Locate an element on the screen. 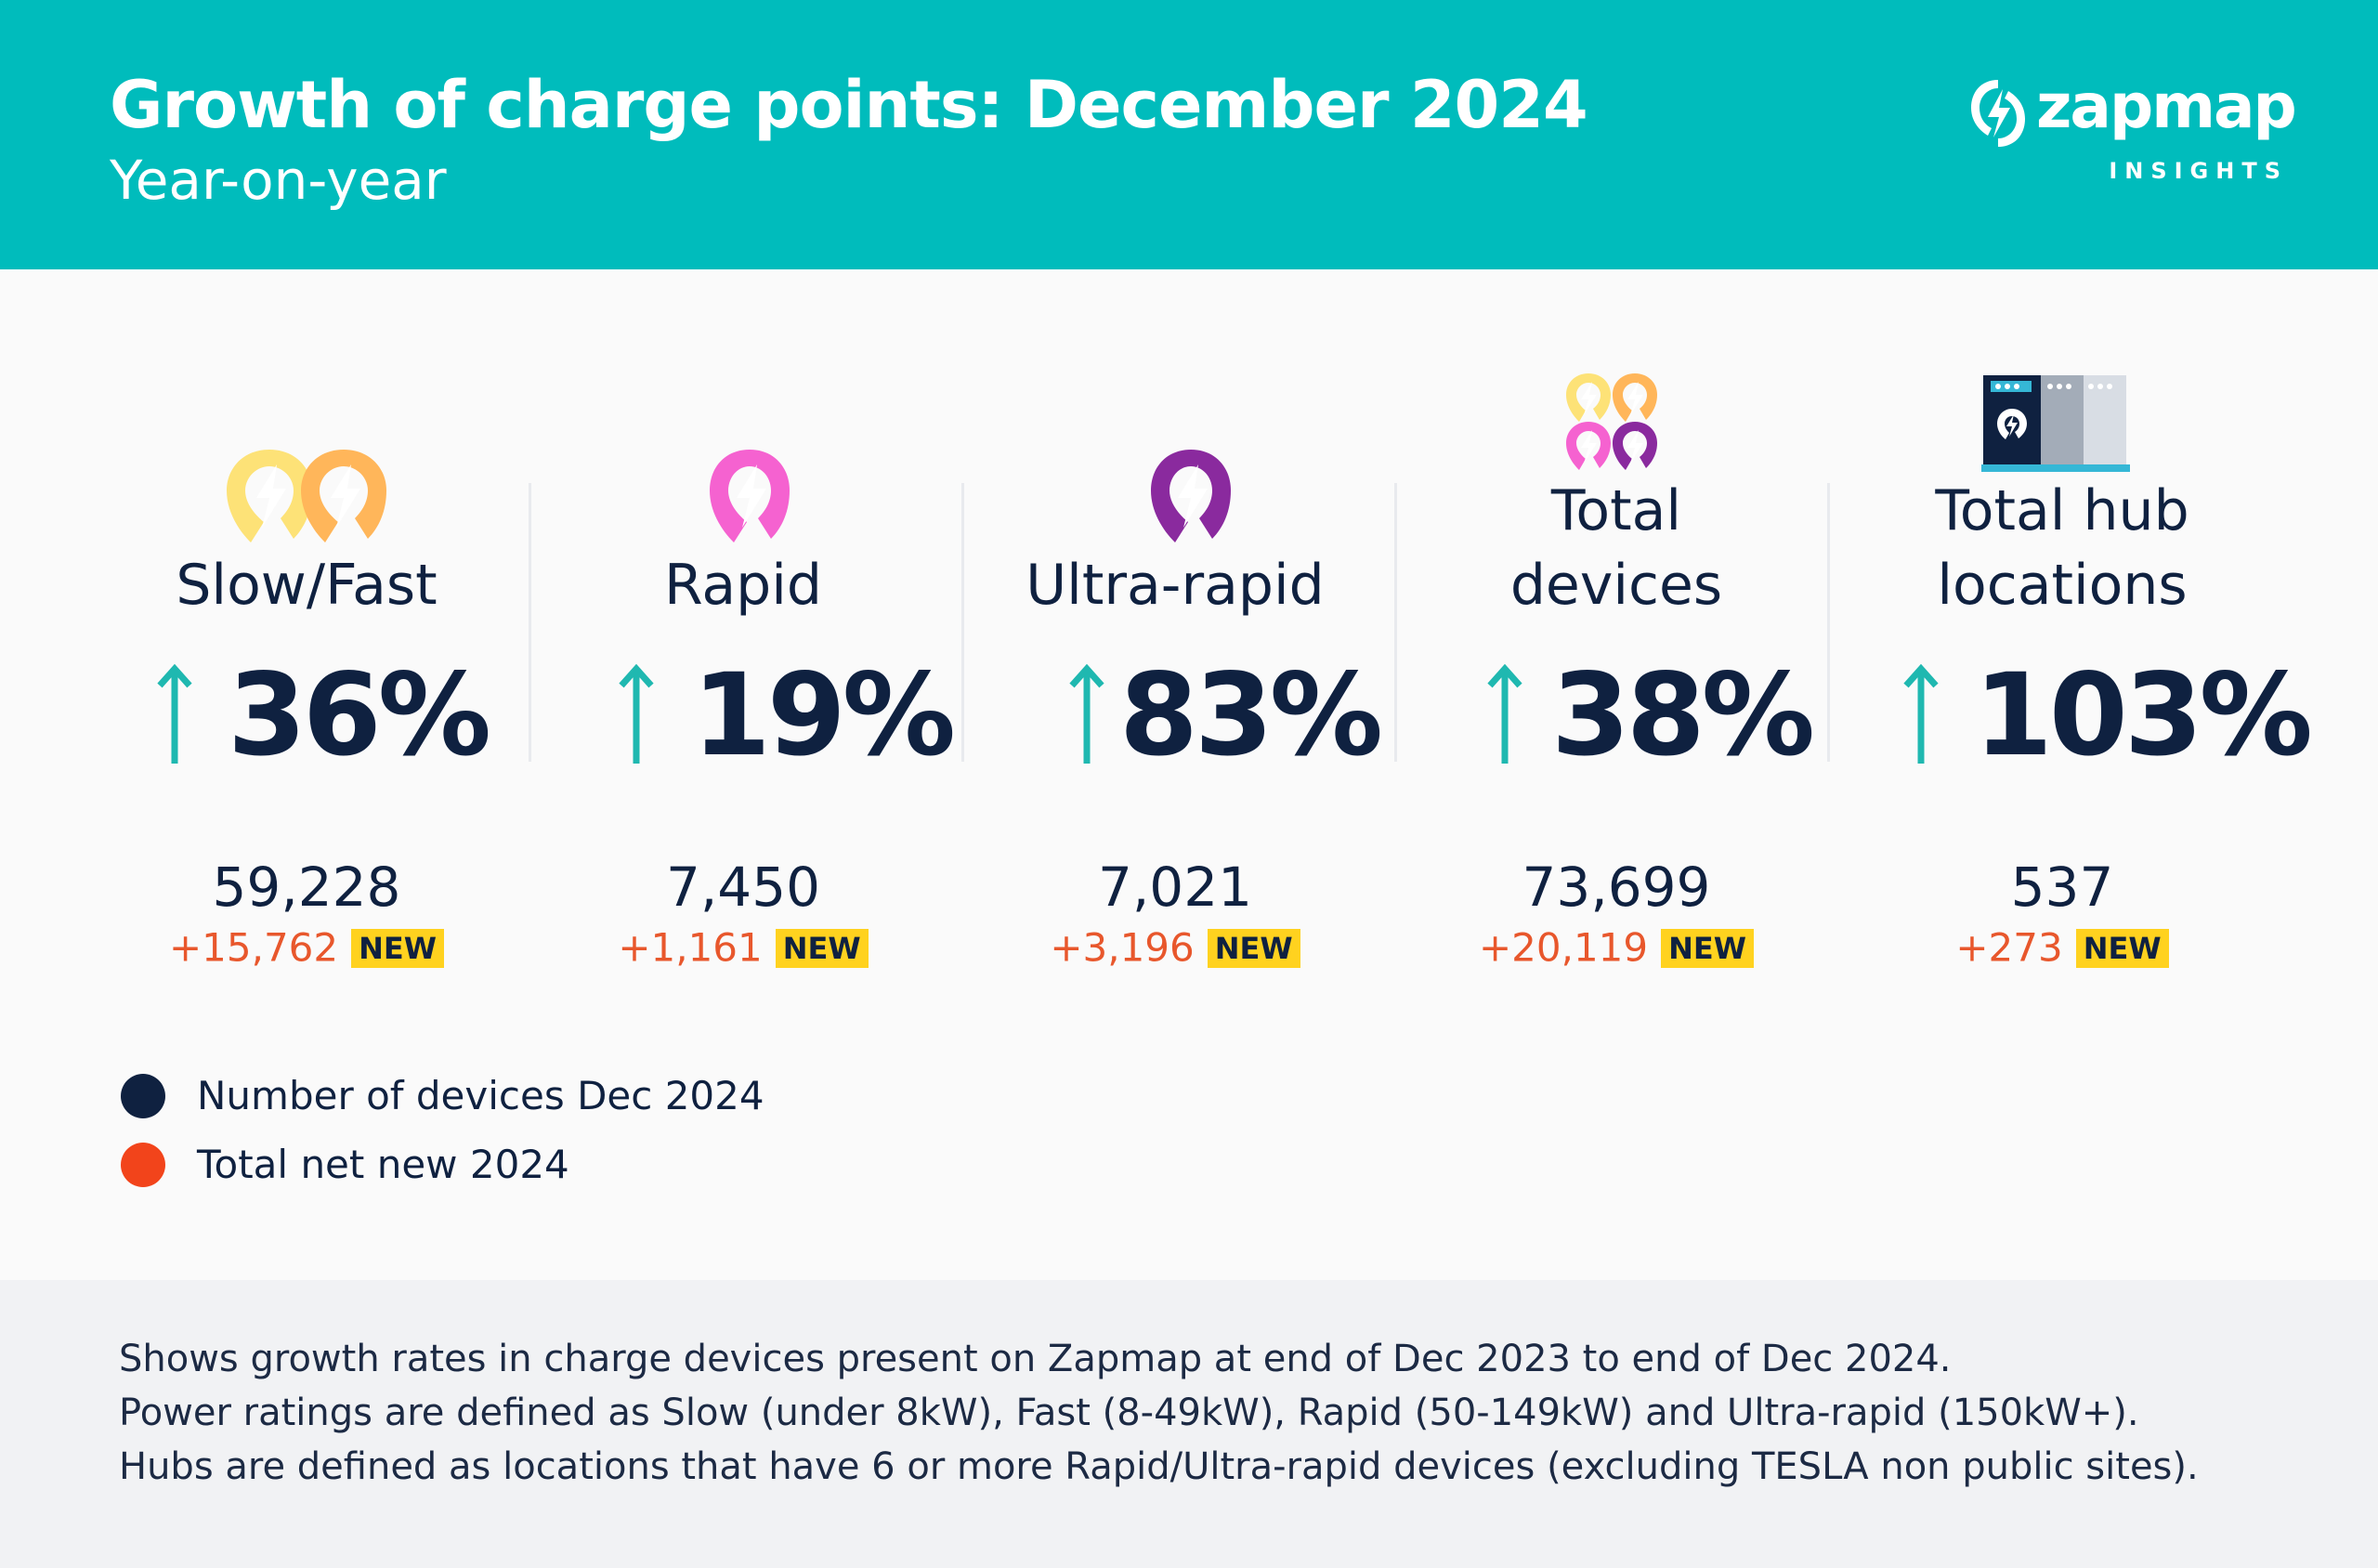  net-new-row: +273 NEW is located at coordinates (2062, 948).